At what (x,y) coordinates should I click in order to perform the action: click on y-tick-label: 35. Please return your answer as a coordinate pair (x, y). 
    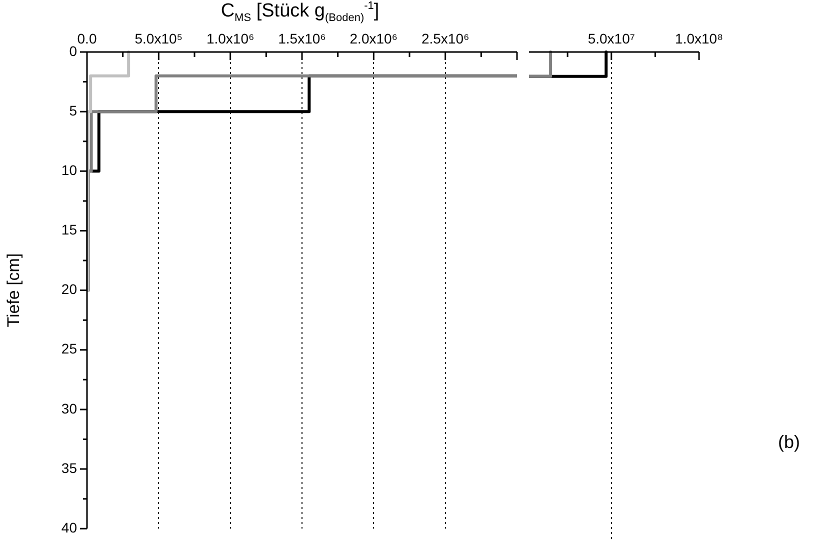
    Looking at the image, I should click on (69, 468).